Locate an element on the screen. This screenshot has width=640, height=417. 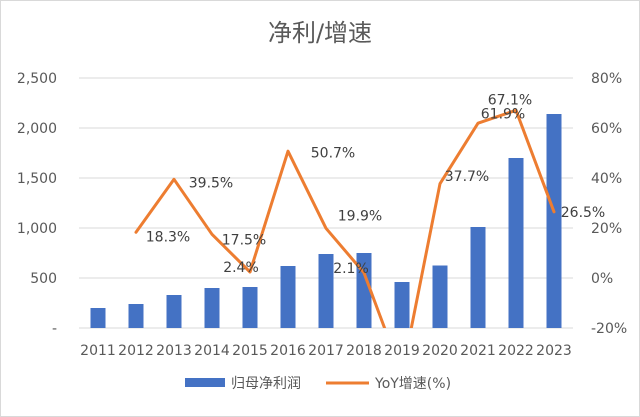
x-tick-label: 2013 is located at coordinates (174, 351).